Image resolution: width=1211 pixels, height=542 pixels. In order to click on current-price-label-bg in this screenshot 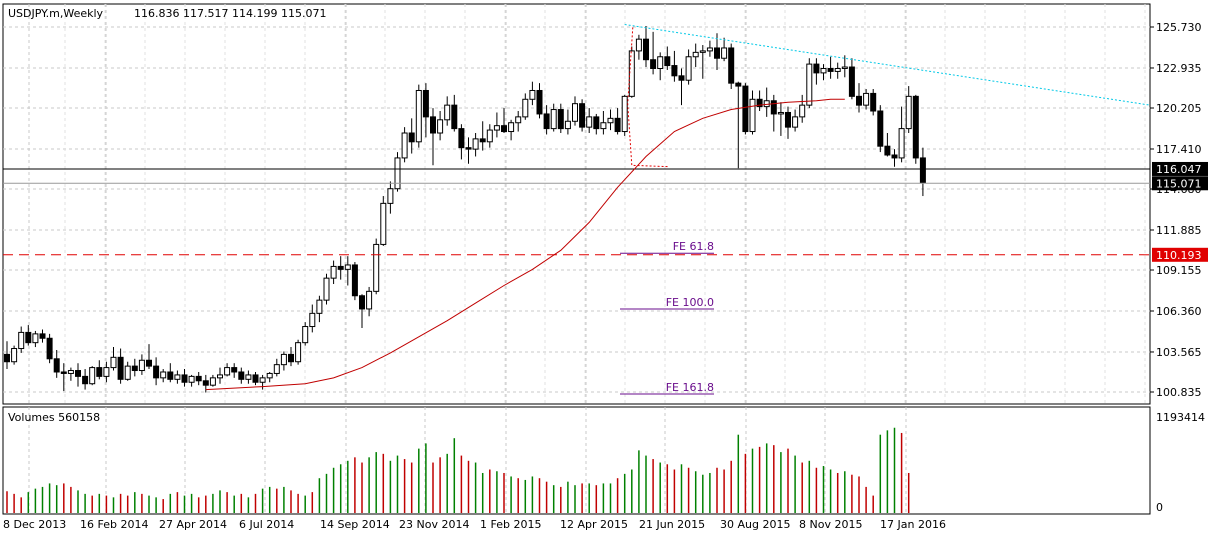, I will do `click(1180, 183)`.